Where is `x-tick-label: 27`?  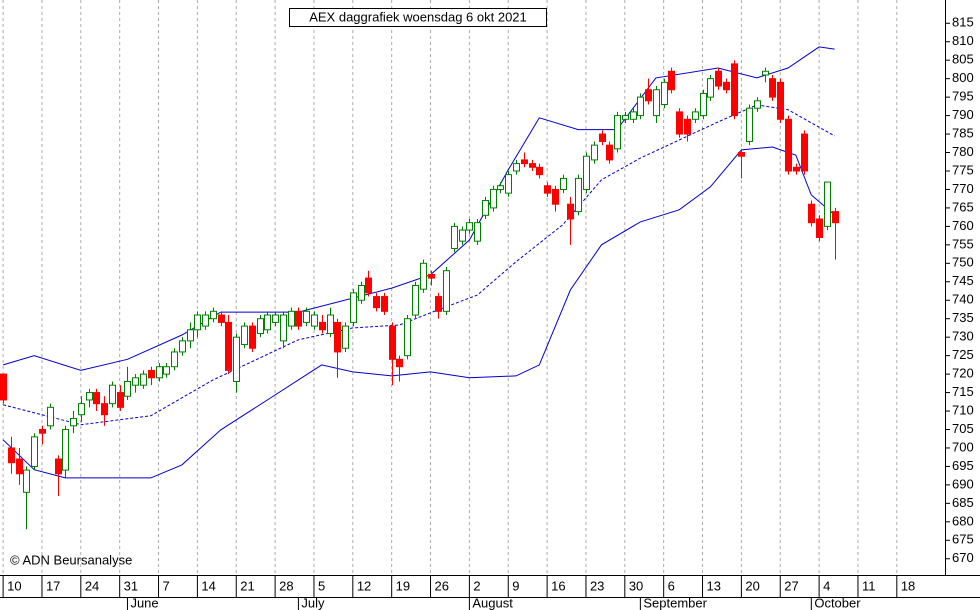
x-tick-label: 27 is located at coordinates (791, 585).